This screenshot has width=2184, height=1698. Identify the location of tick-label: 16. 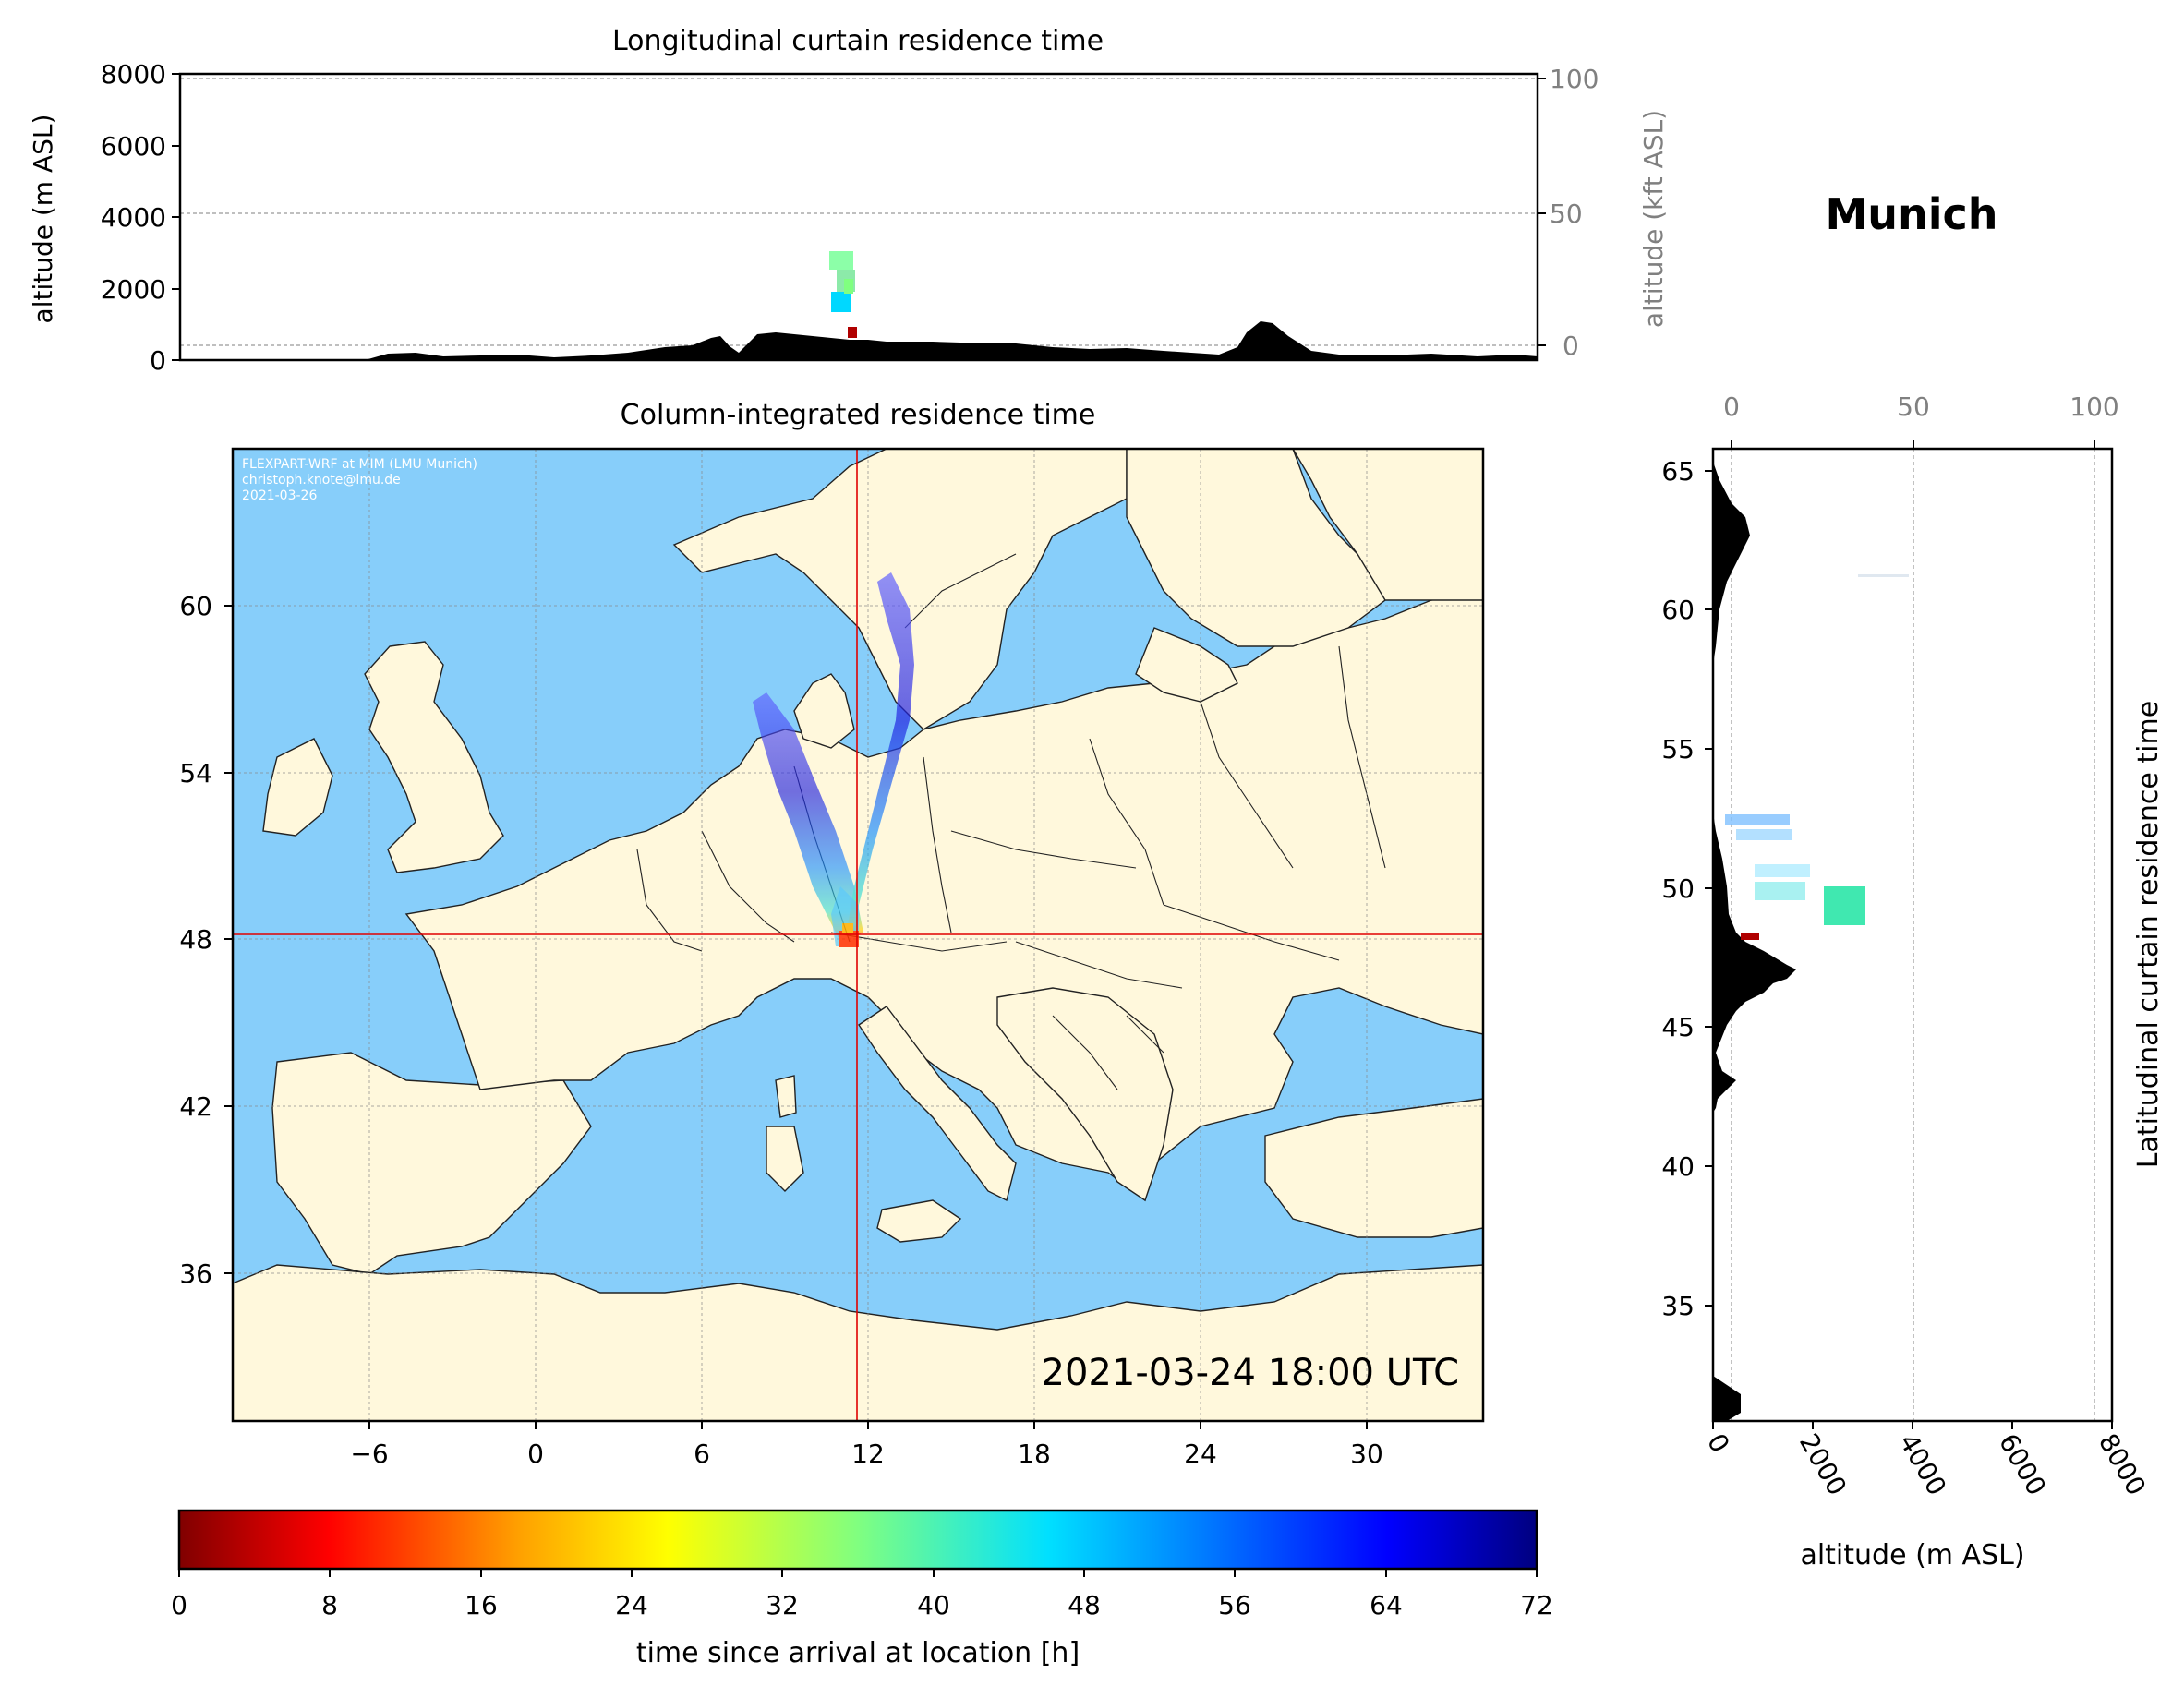
(481, 1605).